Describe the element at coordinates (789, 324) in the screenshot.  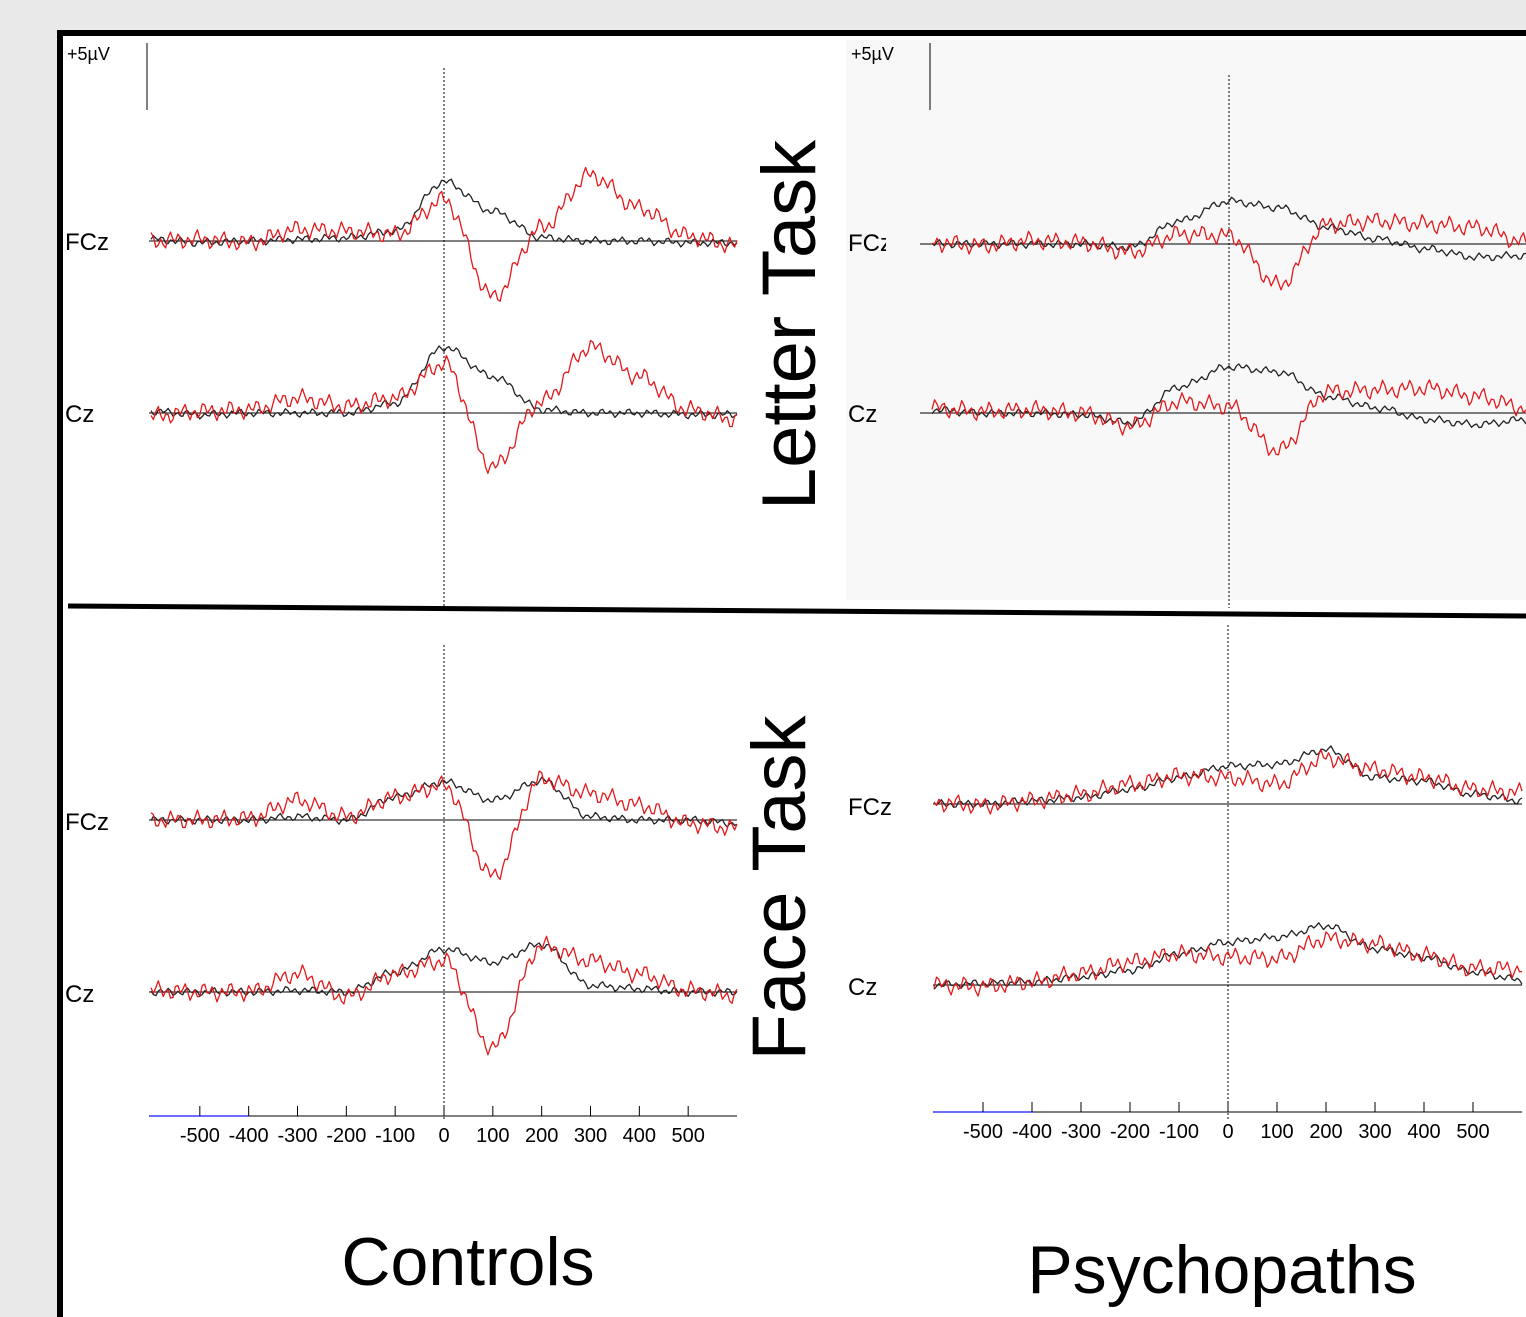
I see `row-label-letter-task: Letter Task` at that location.